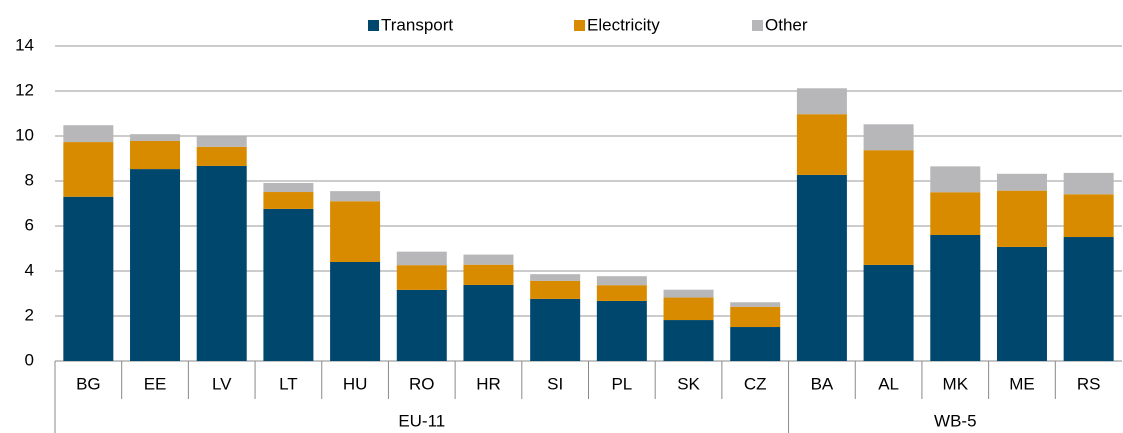 The width and height of the screenshot is (1123, 433). I want to click on x-tick-label: ME, so click(1022, 383).